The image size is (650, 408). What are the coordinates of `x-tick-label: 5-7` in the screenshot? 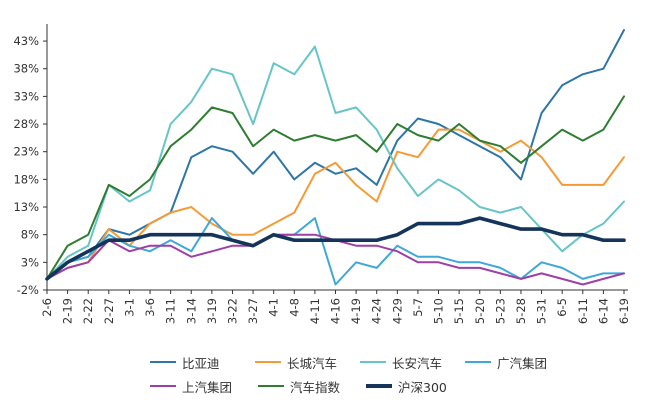 It's located at (418, 307).